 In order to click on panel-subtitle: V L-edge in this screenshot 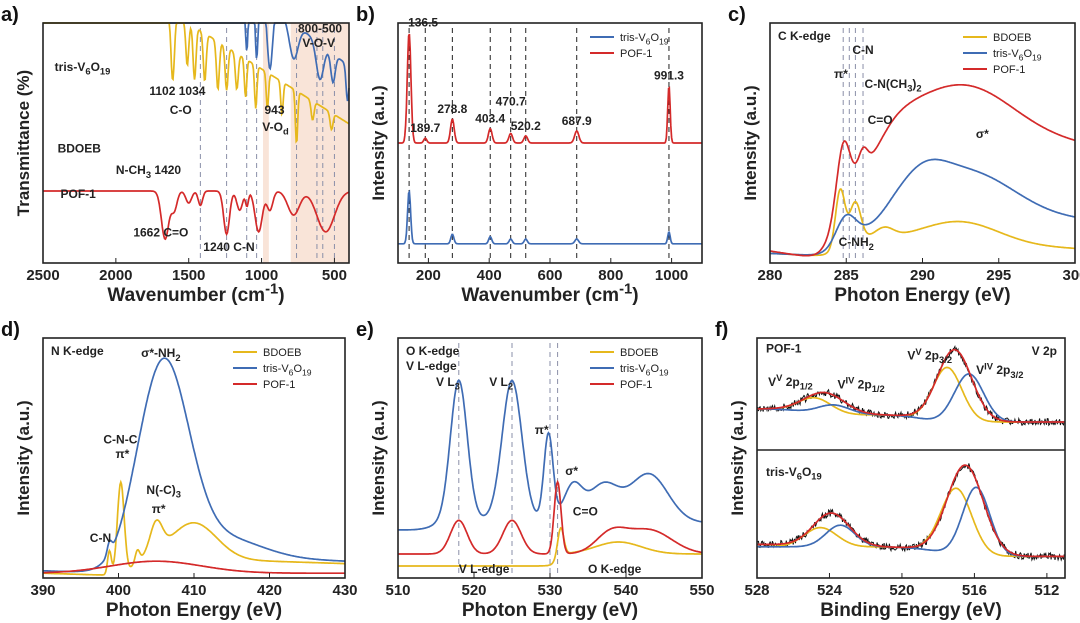, I will do `click(431, 366)`.